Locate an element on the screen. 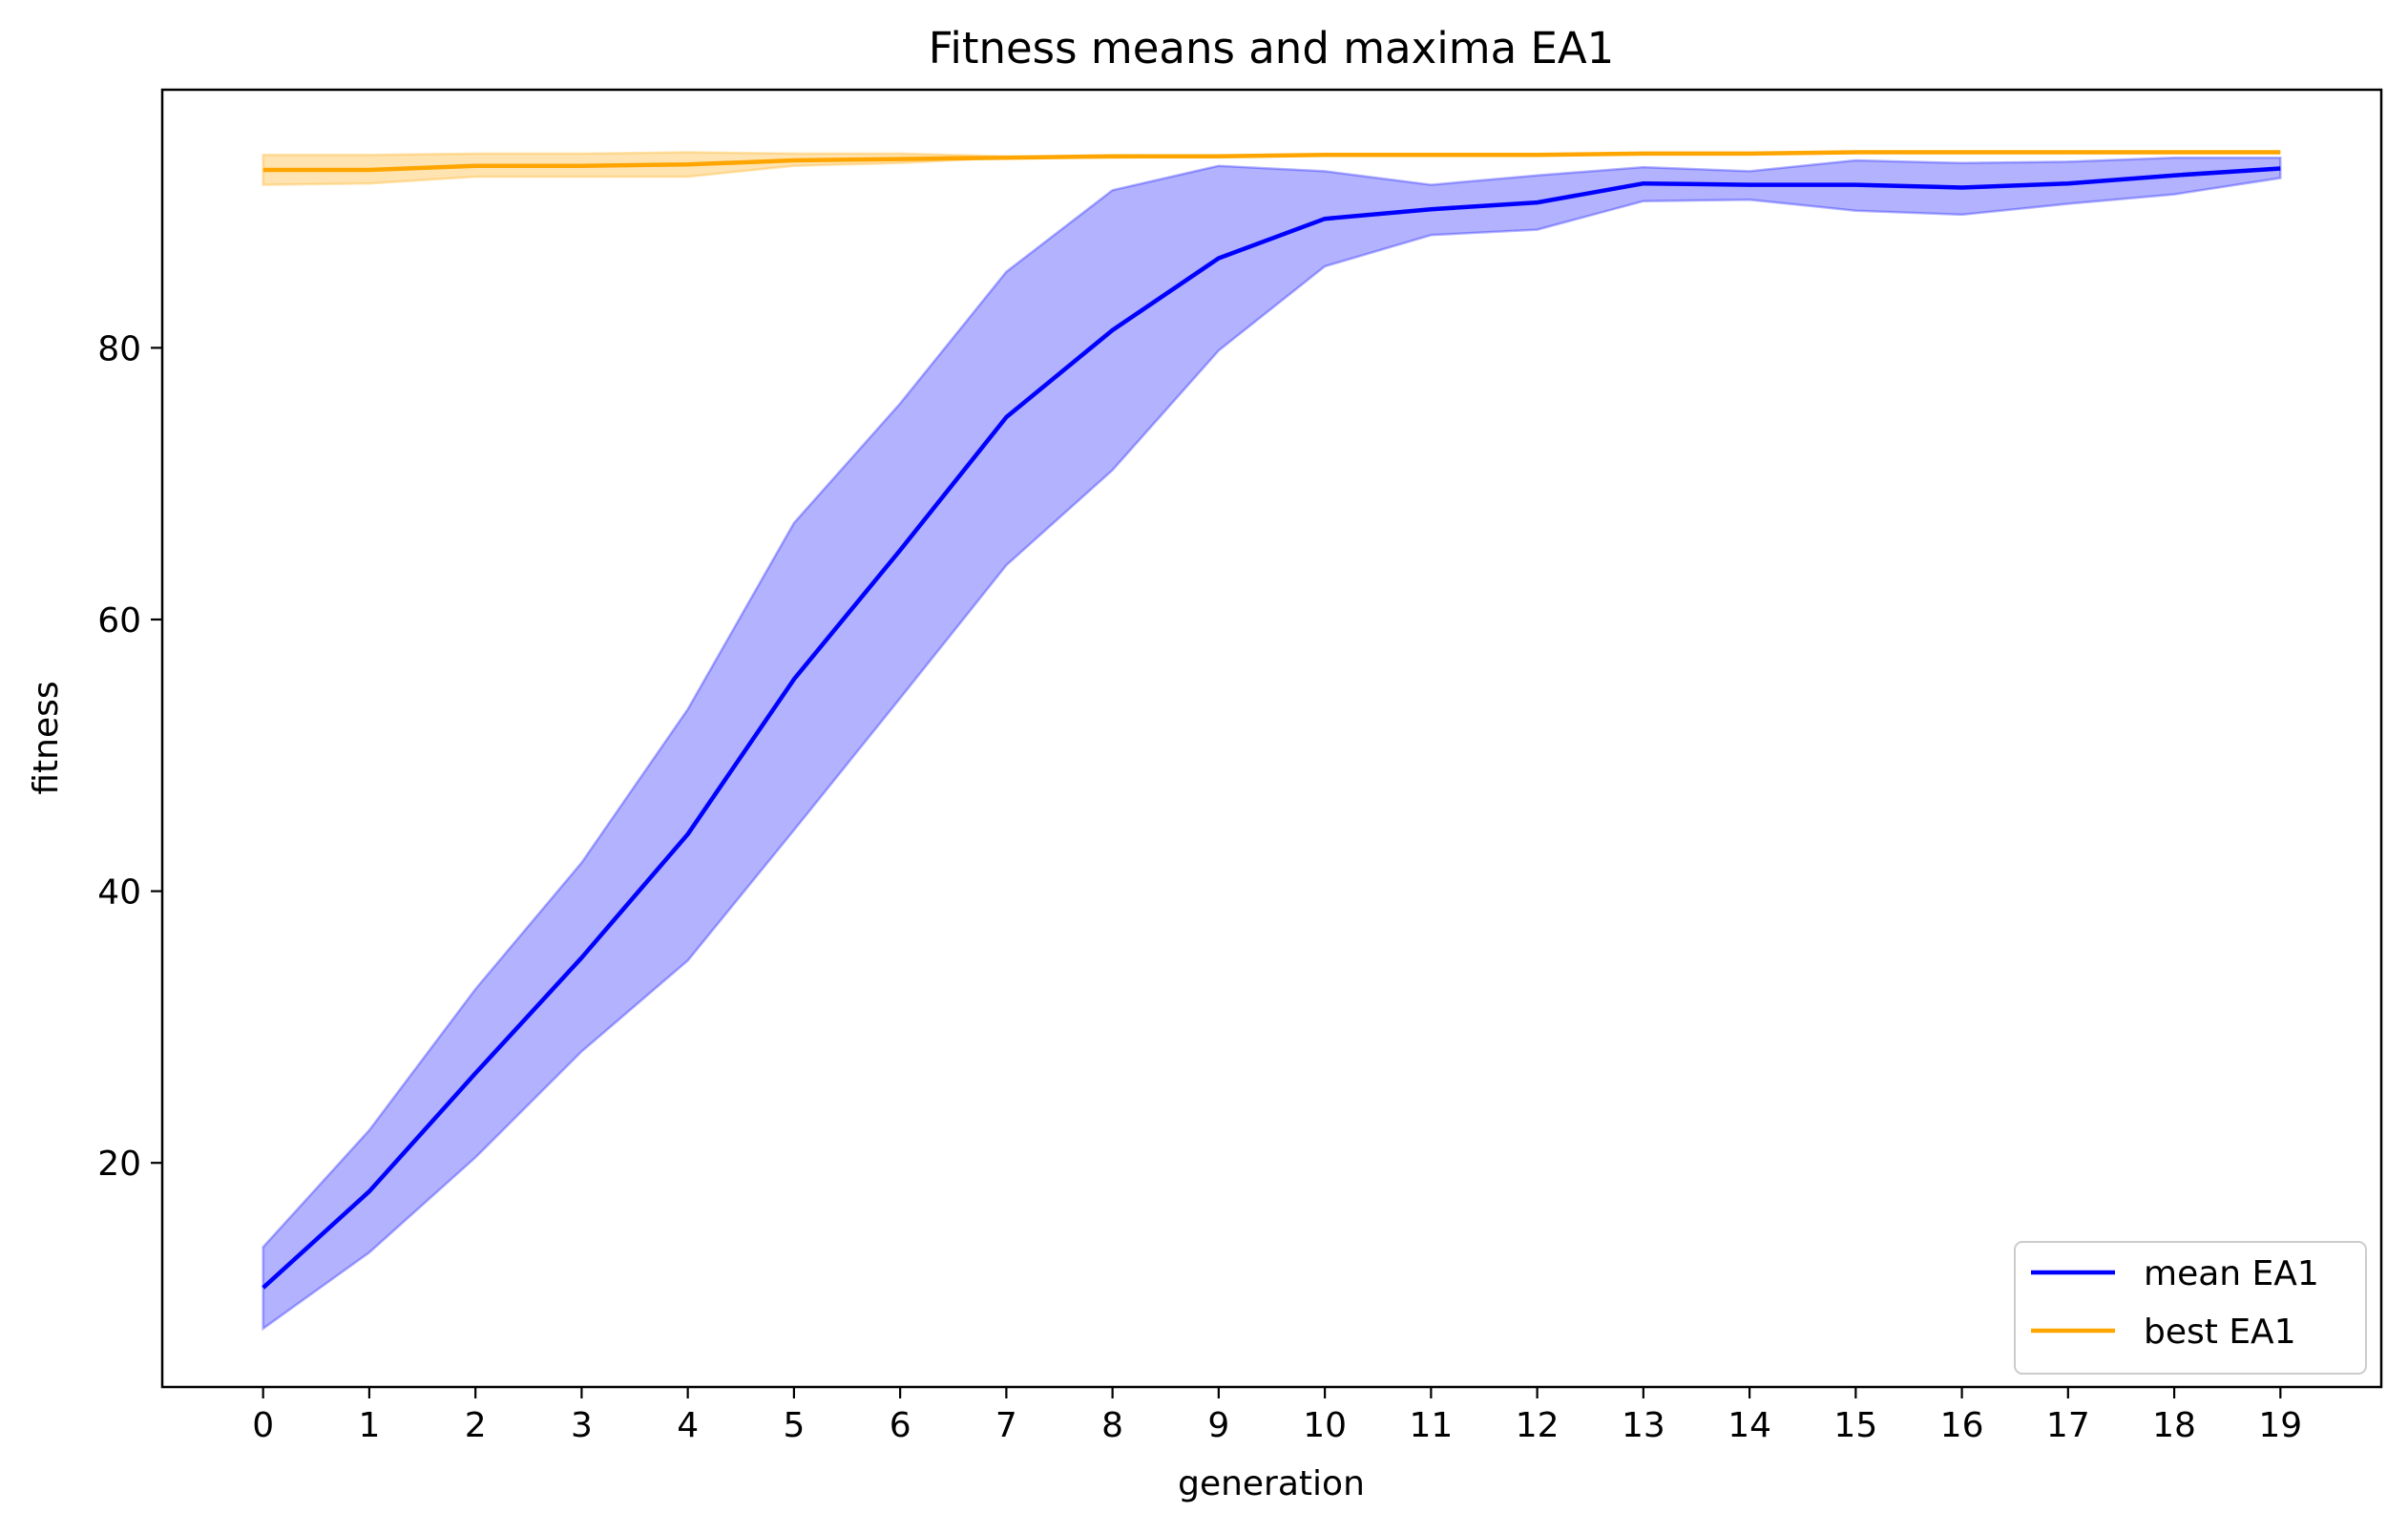 Image resolution: width=2408 pixels, height=1534 pixels. x-tick-label-10: 10 is located at coordinates (1325, 1425).